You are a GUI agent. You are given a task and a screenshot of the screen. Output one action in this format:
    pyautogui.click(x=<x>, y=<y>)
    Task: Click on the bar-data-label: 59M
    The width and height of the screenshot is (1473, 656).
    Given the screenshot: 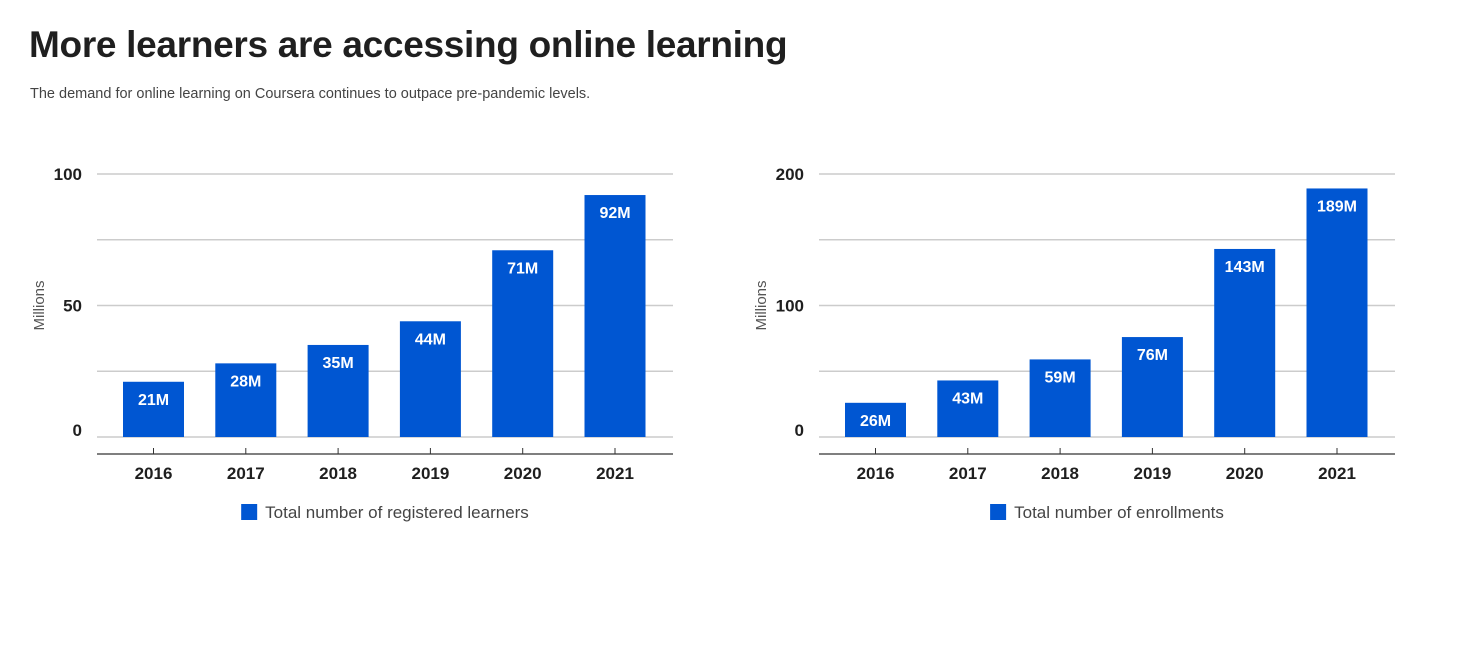 What is the action you would take?
    pyautogui.click(x=1060, y=377)
    